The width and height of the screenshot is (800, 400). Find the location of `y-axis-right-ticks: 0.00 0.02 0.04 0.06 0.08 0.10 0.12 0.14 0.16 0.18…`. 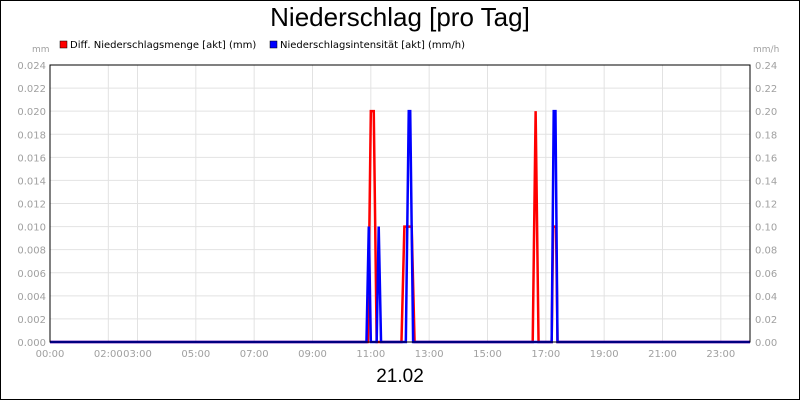

y-axis-right-ticks: 0.00 0.02 0.04 0.06 0.08 0.10 0.12 0.14 0.16 0.18… is located at coordinates (766, 205).